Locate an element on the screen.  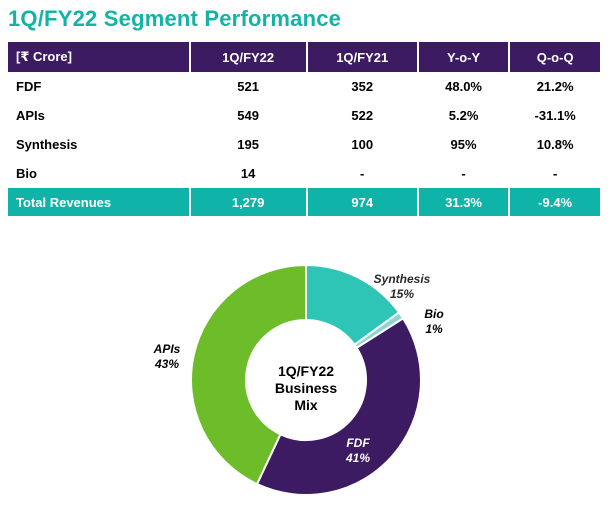
slice-apis is located at coordinates (248, 374).